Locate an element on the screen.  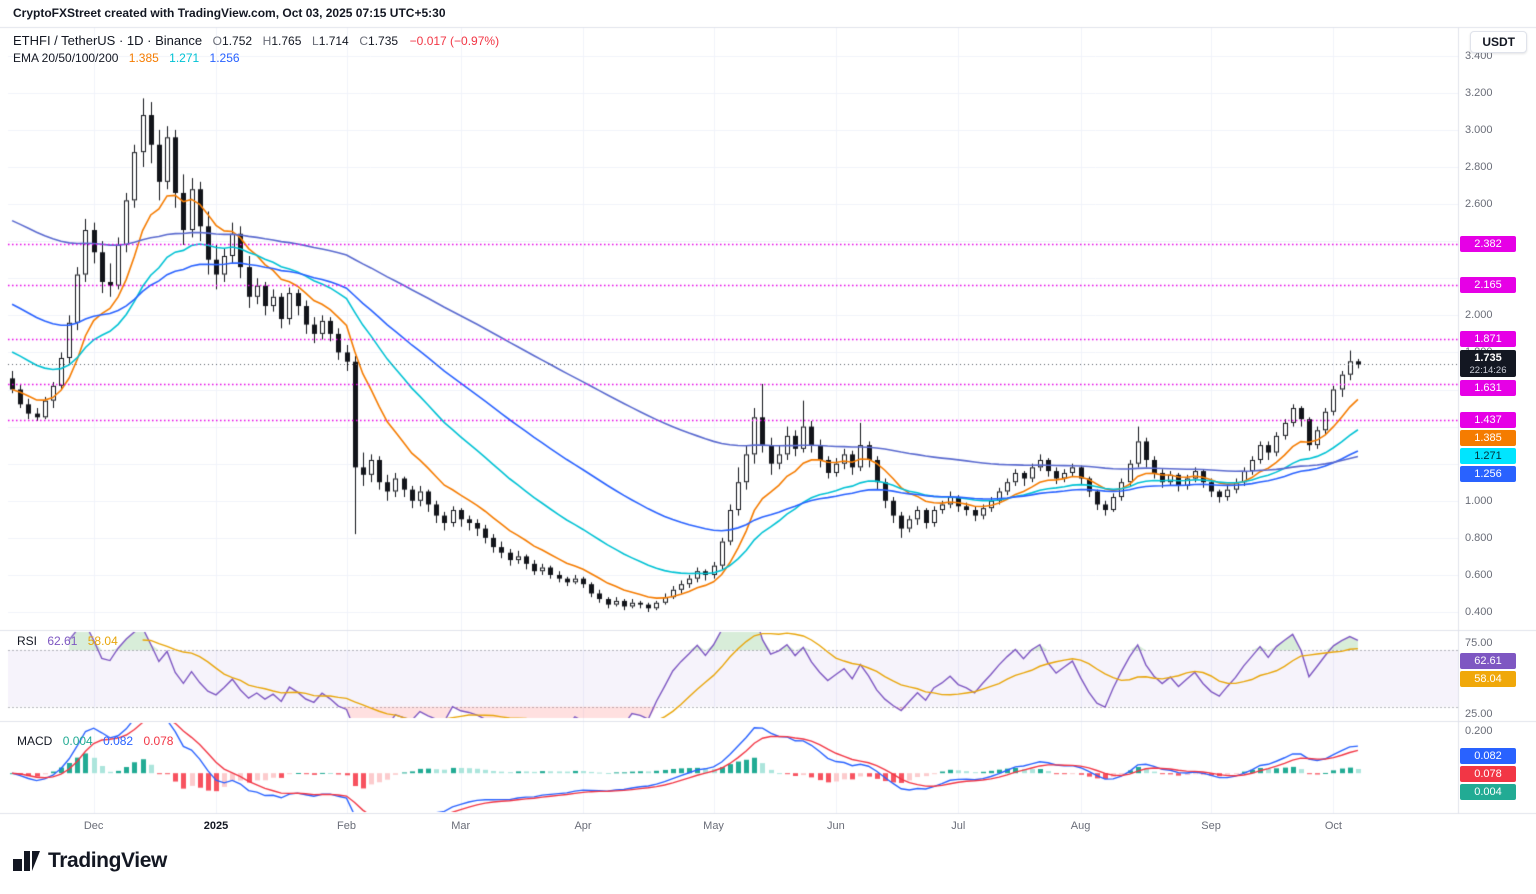
rsi-ma-value: 58.04 is located at coordinates (102, 641).